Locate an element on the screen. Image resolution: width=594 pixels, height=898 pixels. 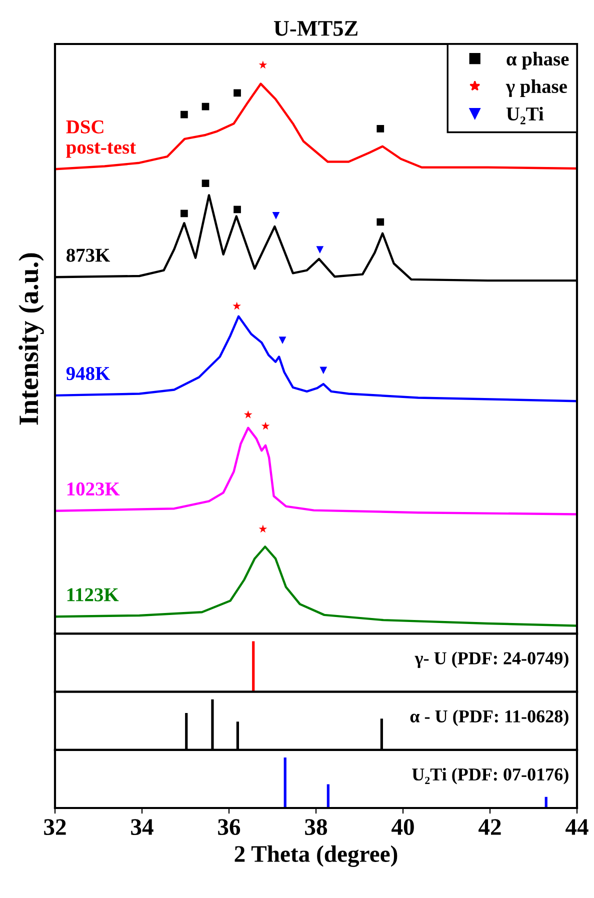
x-tick-label: 34 is located at coordinates (142, 827).